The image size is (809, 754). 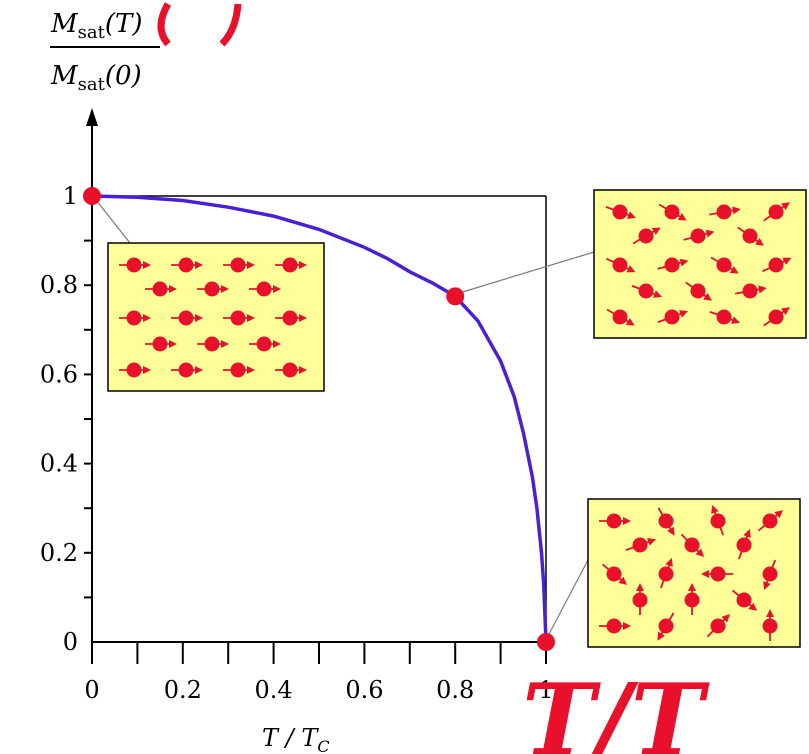 I want to click on y-tick-label: 0.4, so click(x=59, y=464).